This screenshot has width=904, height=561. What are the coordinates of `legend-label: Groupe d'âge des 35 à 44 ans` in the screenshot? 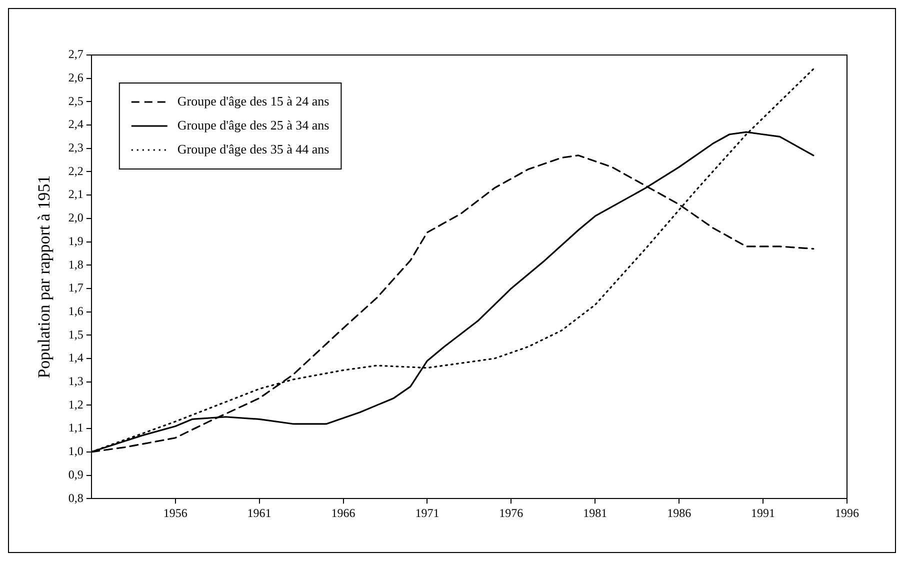 It's located at (253, 148).